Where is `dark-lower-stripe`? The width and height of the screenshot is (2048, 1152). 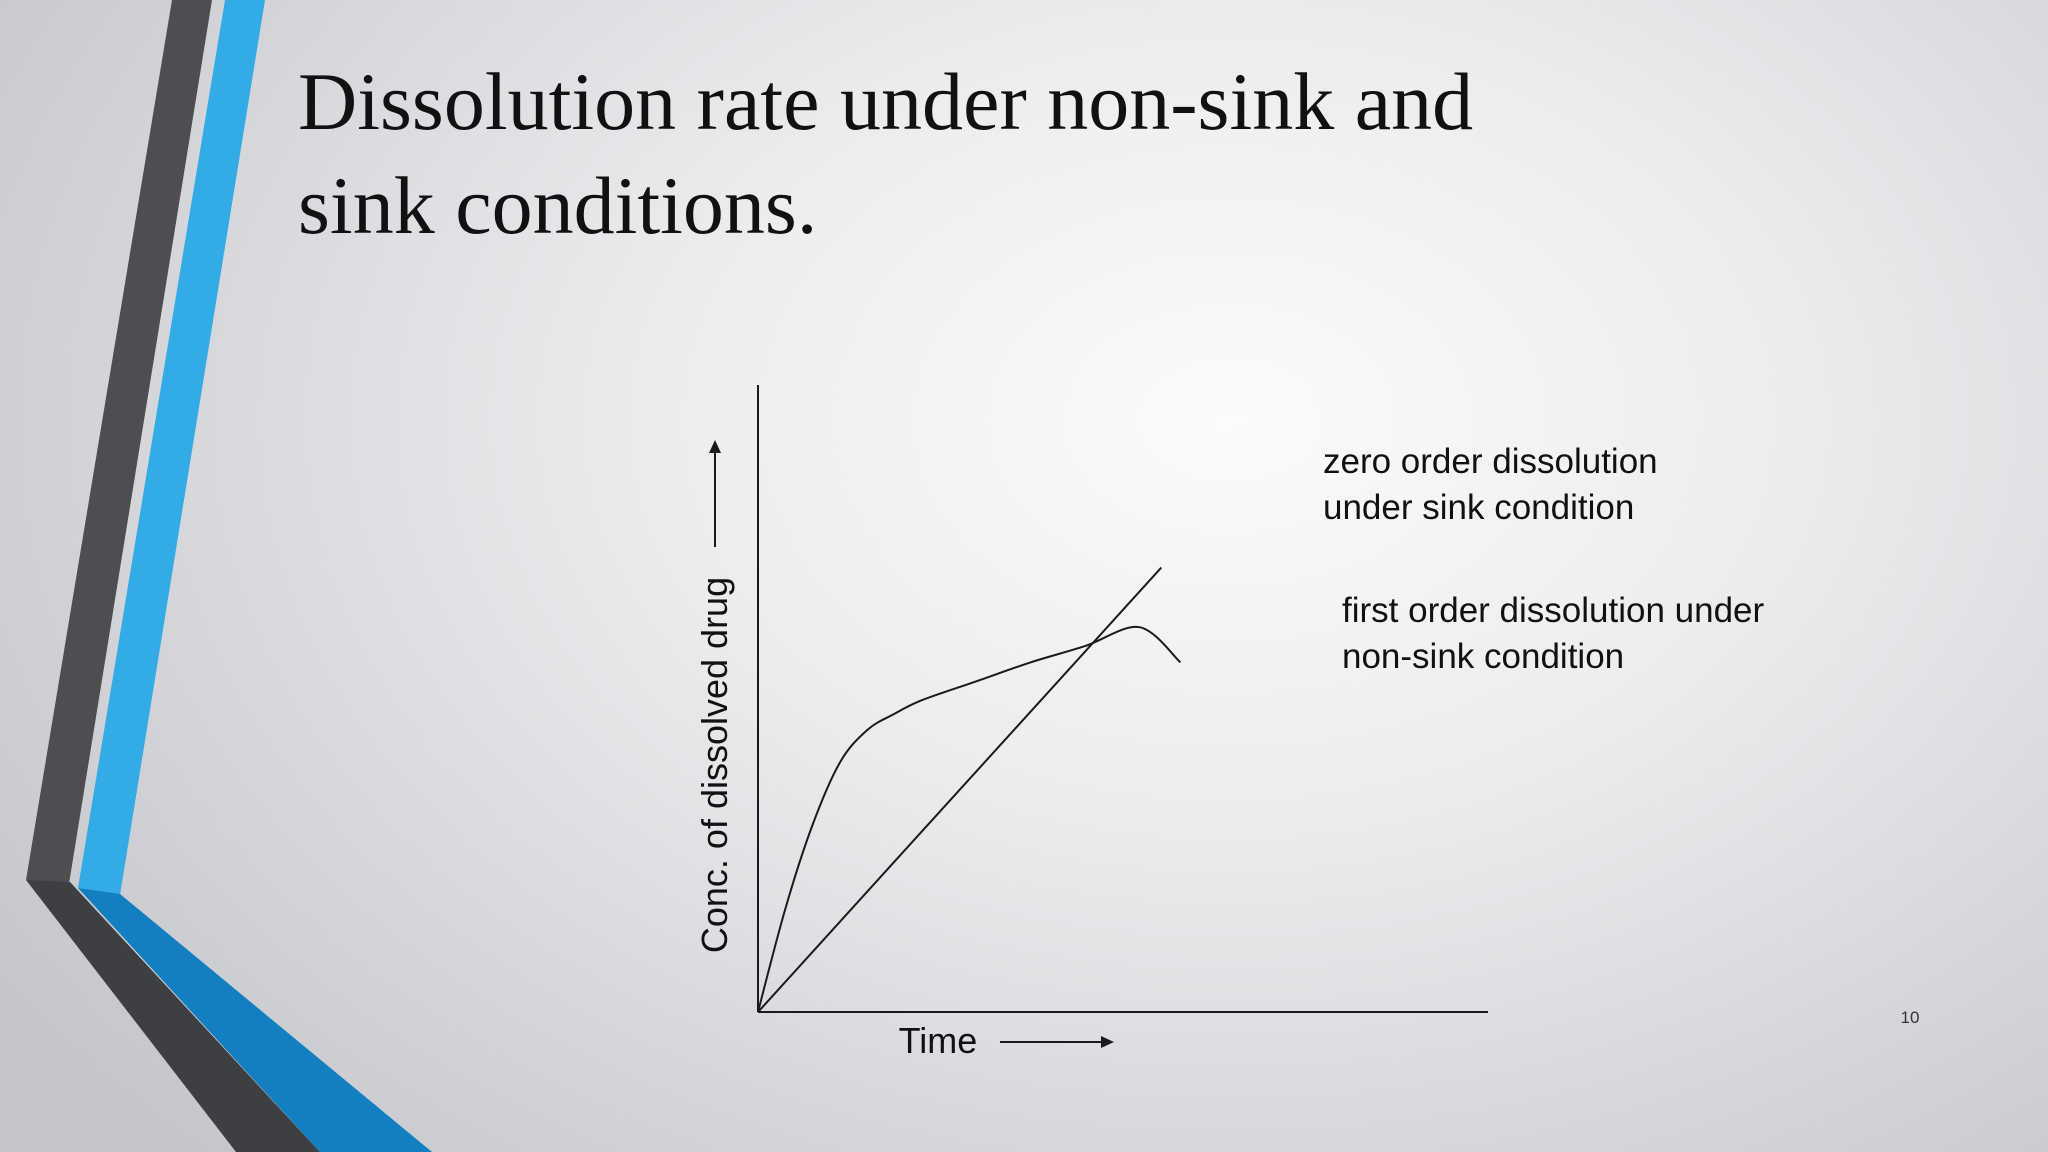 dark-lower-stripe is located at coordinates (173, 1016).